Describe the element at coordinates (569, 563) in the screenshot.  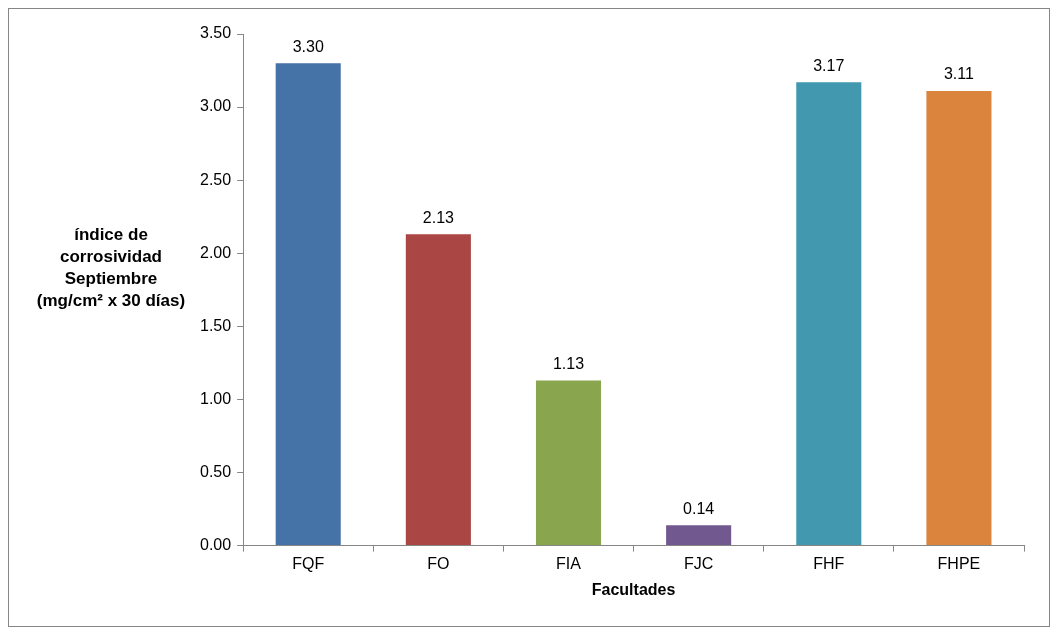
I see `x-tick-label: FIA` at that location.